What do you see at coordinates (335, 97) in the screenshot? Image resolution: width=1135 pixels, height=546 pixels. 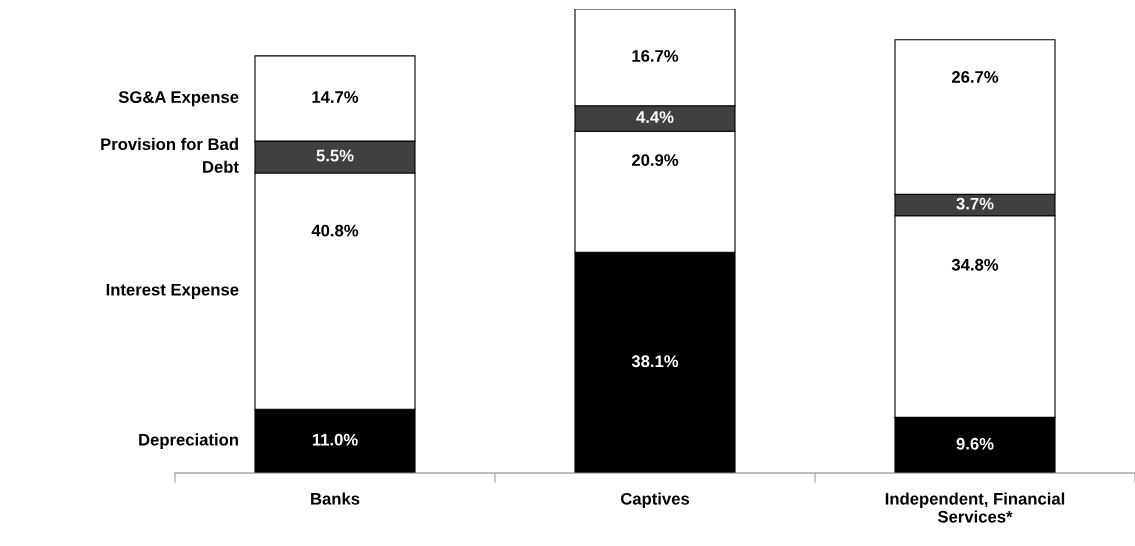 I see `data-label: 14.7%` at bounding box center [335, 97].